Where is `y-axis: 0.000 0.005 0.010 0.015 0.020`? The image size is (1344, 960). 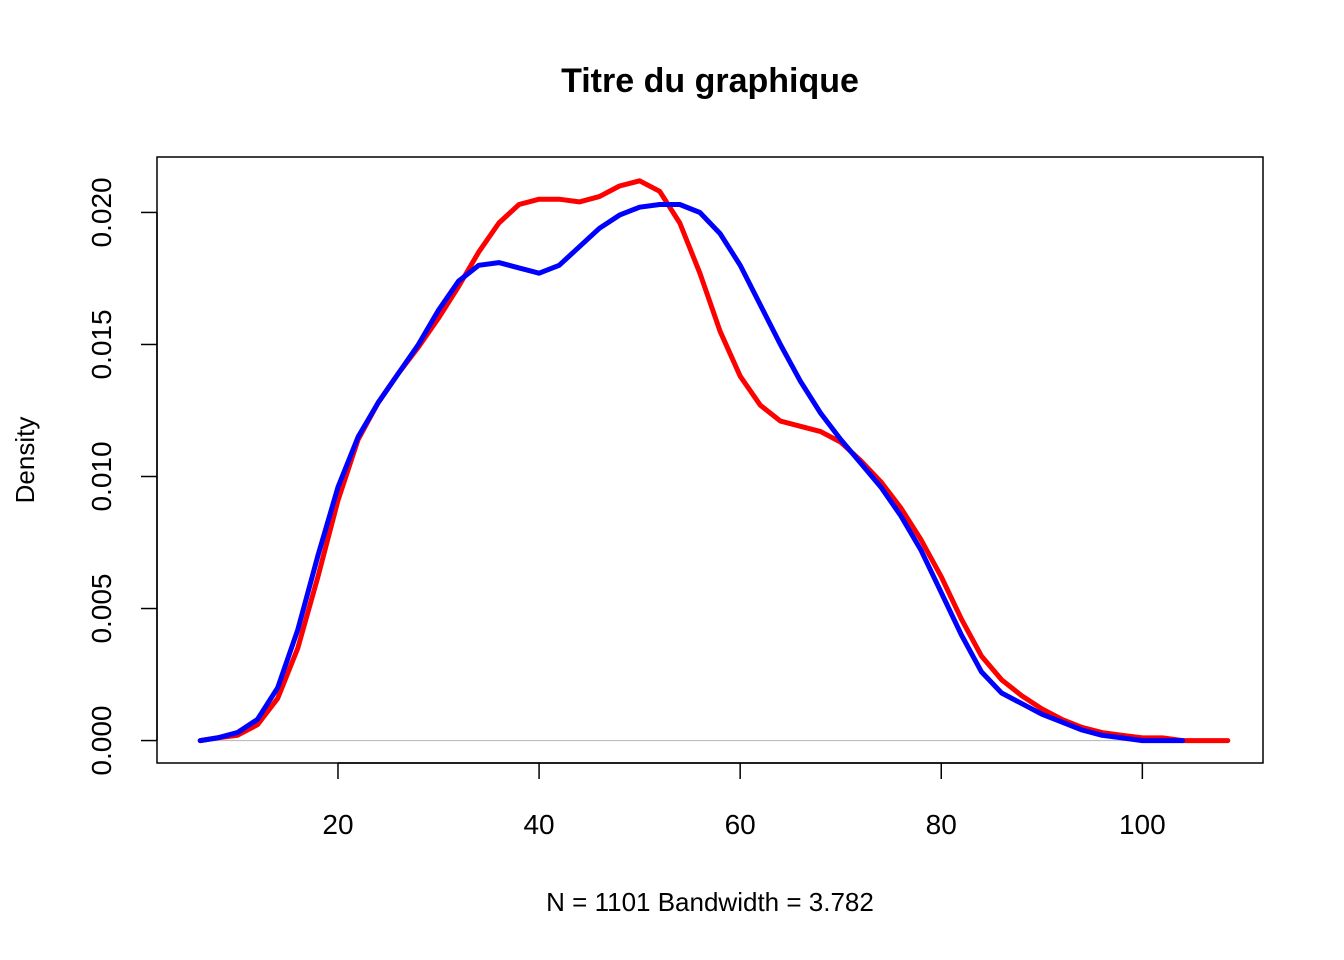
y-axis: 0.000 0.005 0.010 0.015 0.020 is located at coordinates (122, 476).